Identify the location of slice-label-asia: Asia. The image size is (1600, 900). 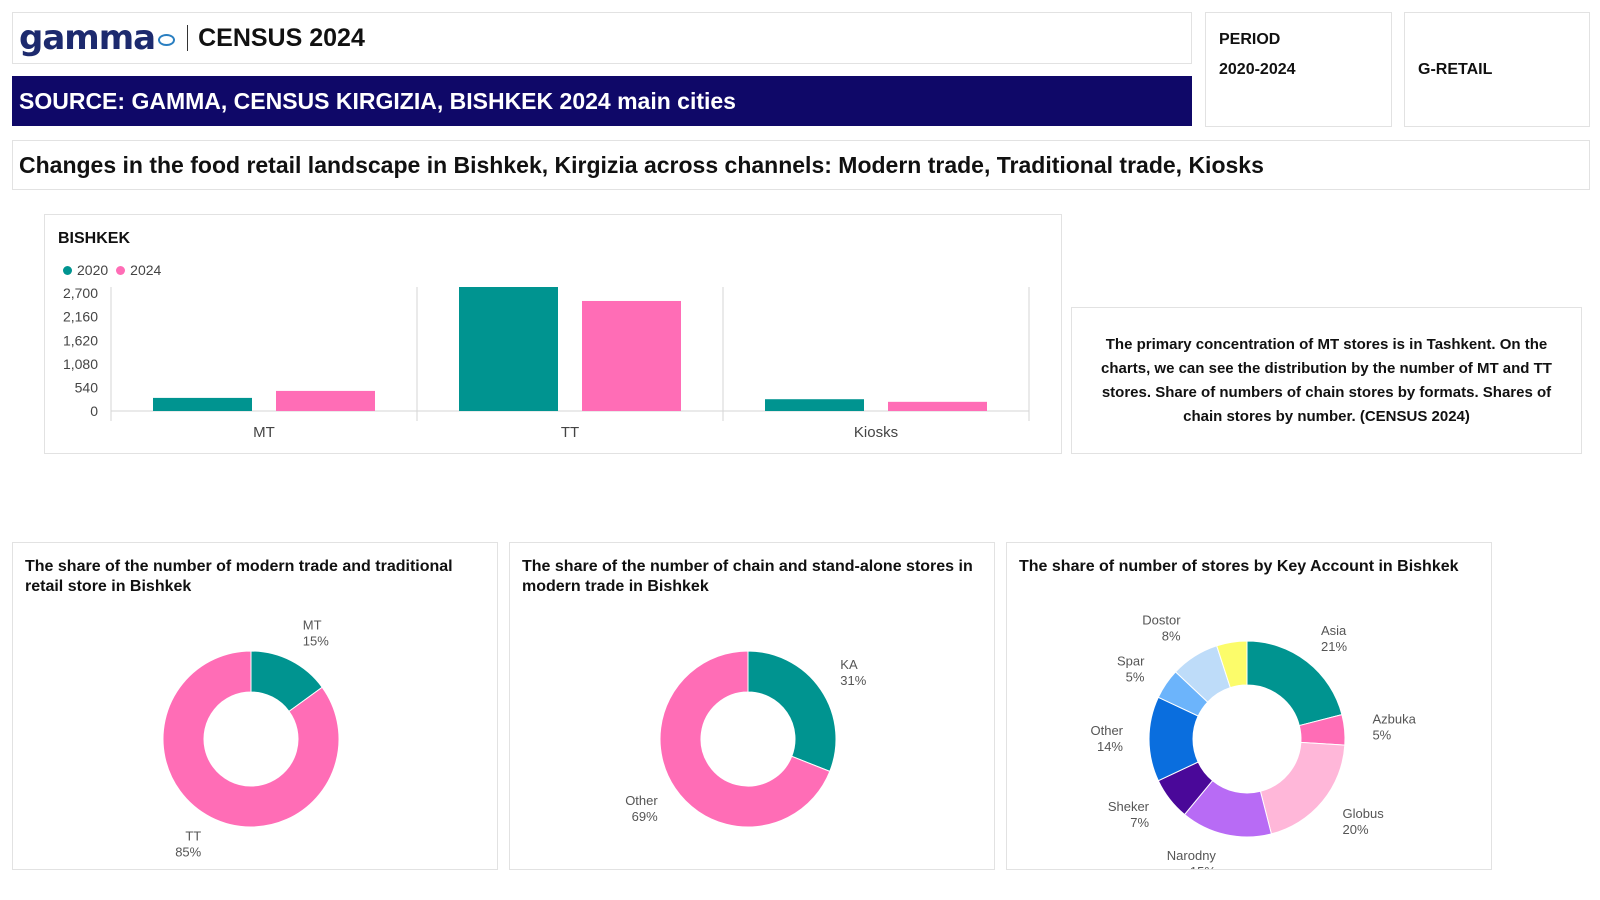
(1334, 630).